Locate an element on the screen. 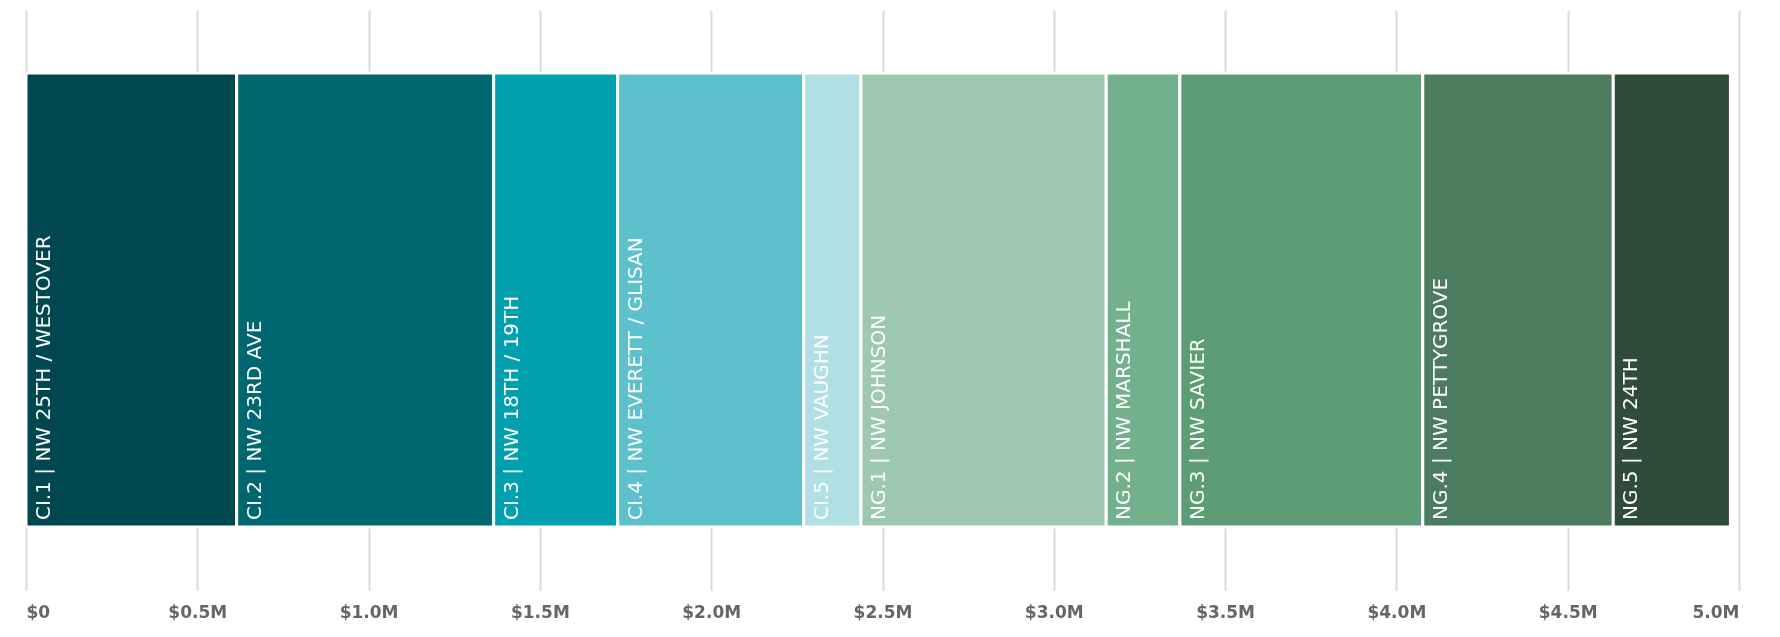  series-label: NG.5 | NW 24TH is located at coordinates (1630, 438).